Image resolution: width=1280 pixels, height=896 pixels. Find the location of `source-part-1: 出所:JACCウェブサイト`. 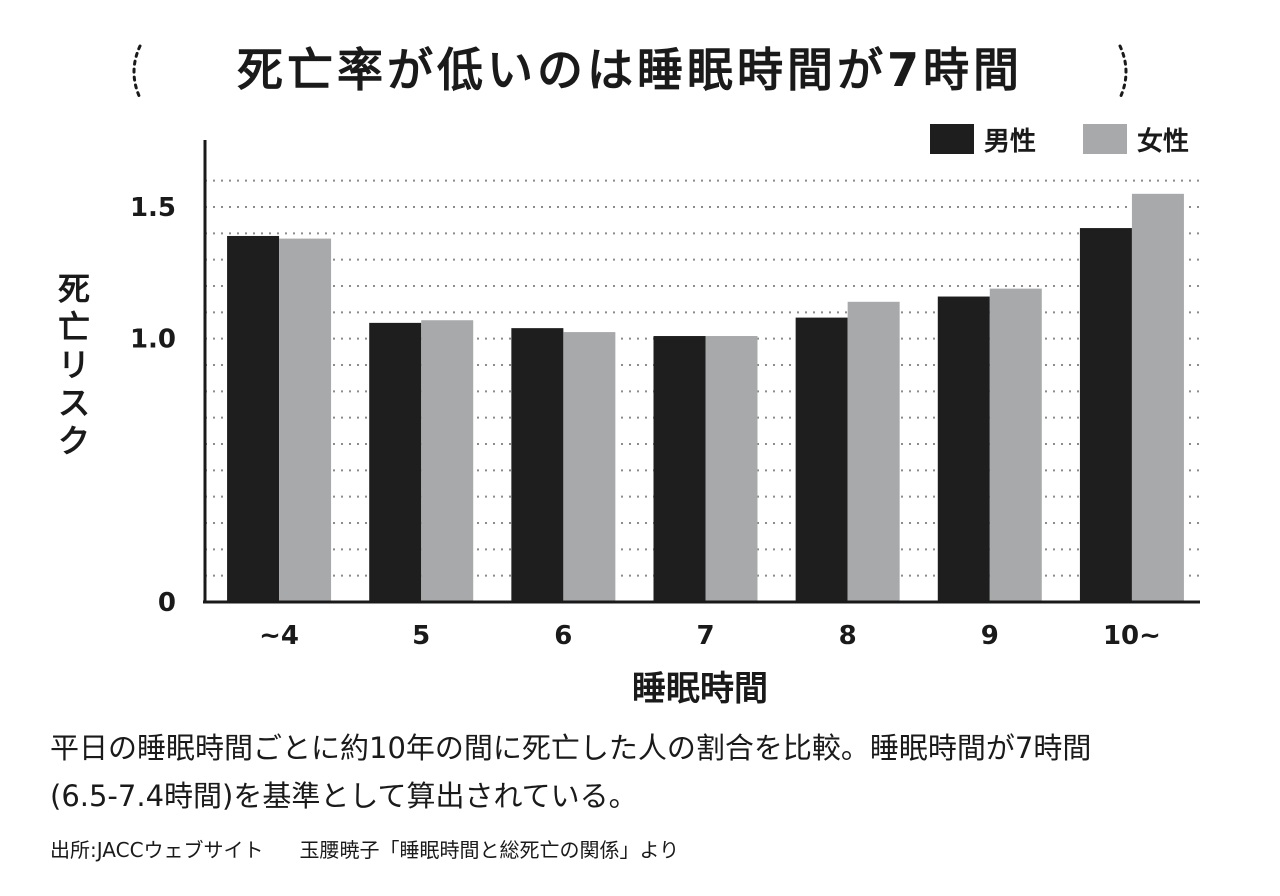

source-part-1: 出所:JACCウェブサイト is located at coordinates (157, 850).